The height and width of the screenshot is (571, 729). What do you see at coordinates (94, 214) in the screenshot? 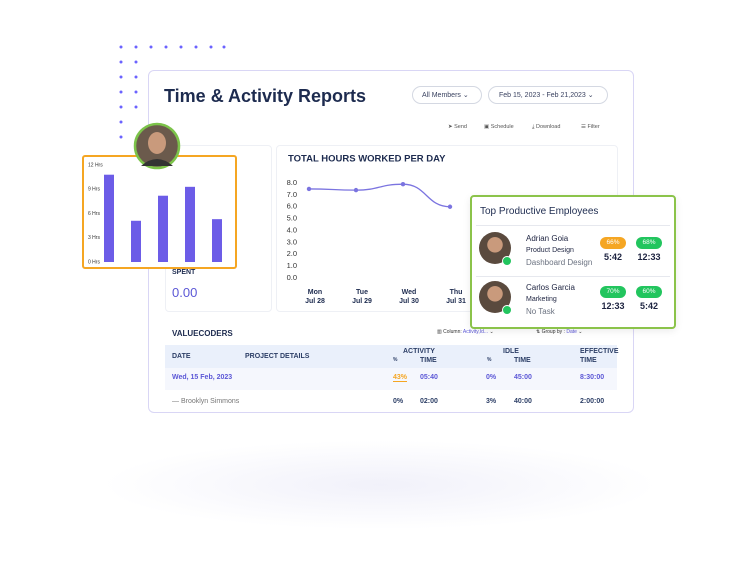
I see `y-tick-label: 6 Hrs` at bounding box center [94, 214].